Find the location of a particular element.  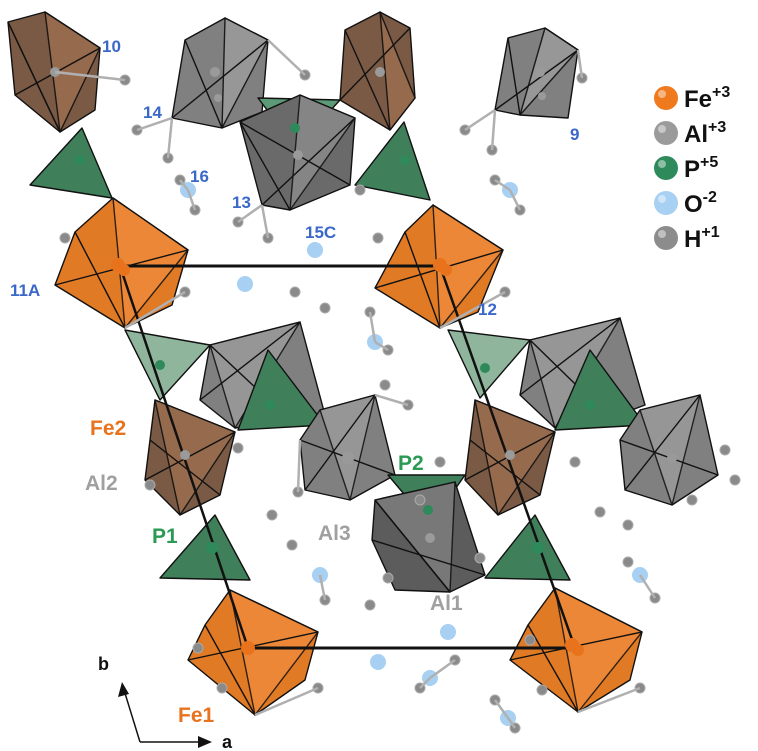

site-label-13: 13 is located at coordinates (241, 202).